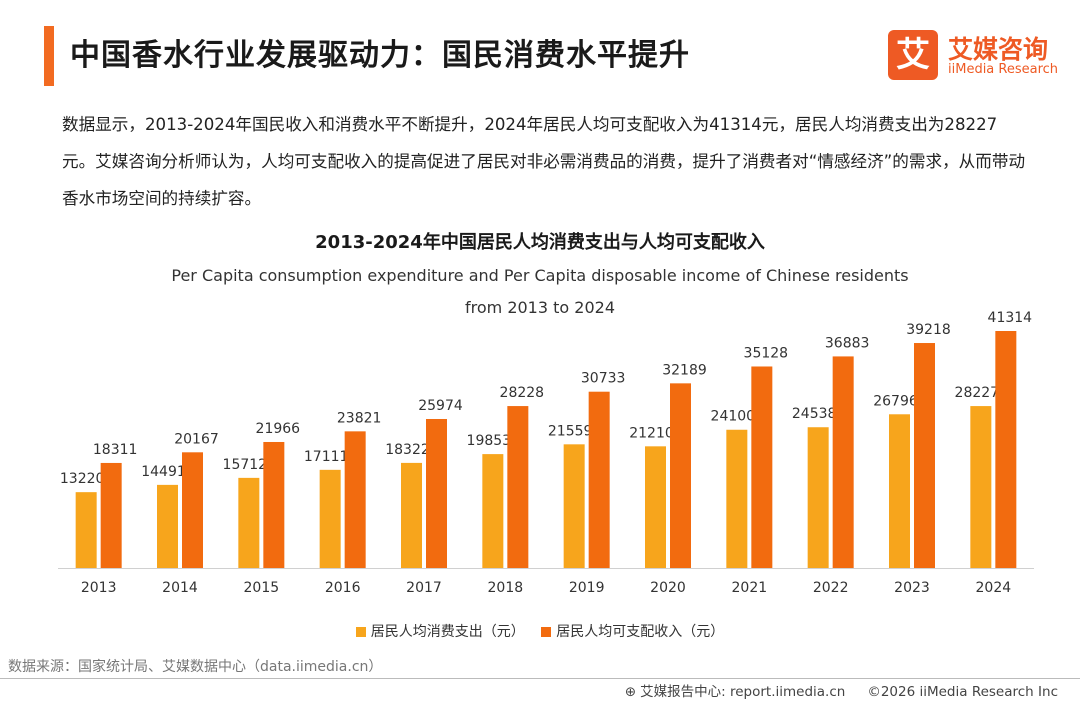 The height and width of the screenshot is (701, 1080). What do you see at coordinates (407, 450) in the screenshot?
I see `label-consumption-2017: 18322` at bounding box center [407, 450].